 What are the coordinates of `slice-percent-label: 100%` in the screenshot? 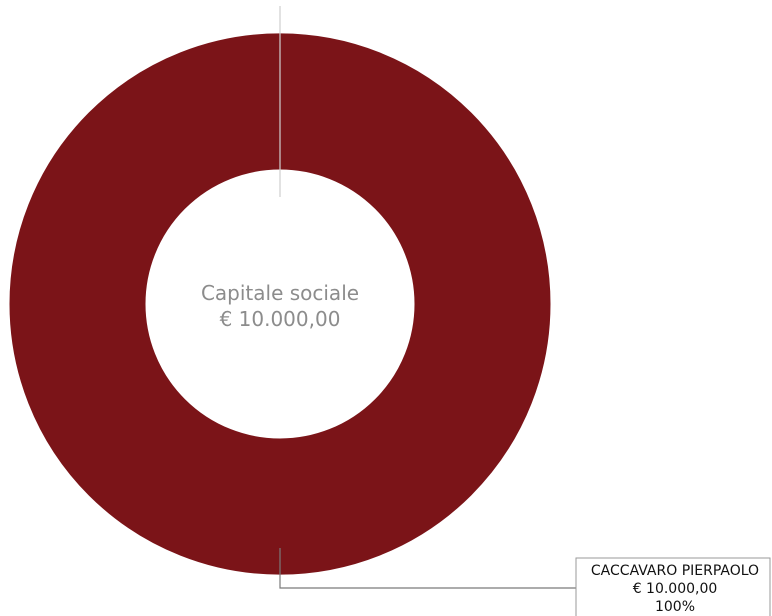 It's located at (675, 607).